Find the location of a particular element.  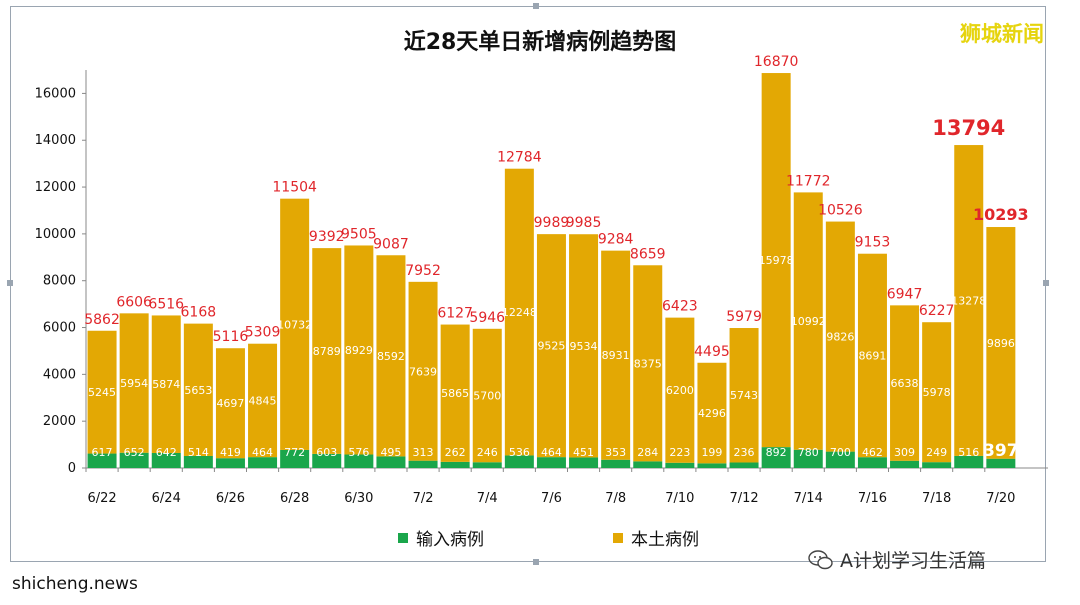

resize-handle-left is located at coordinates (10, 283).